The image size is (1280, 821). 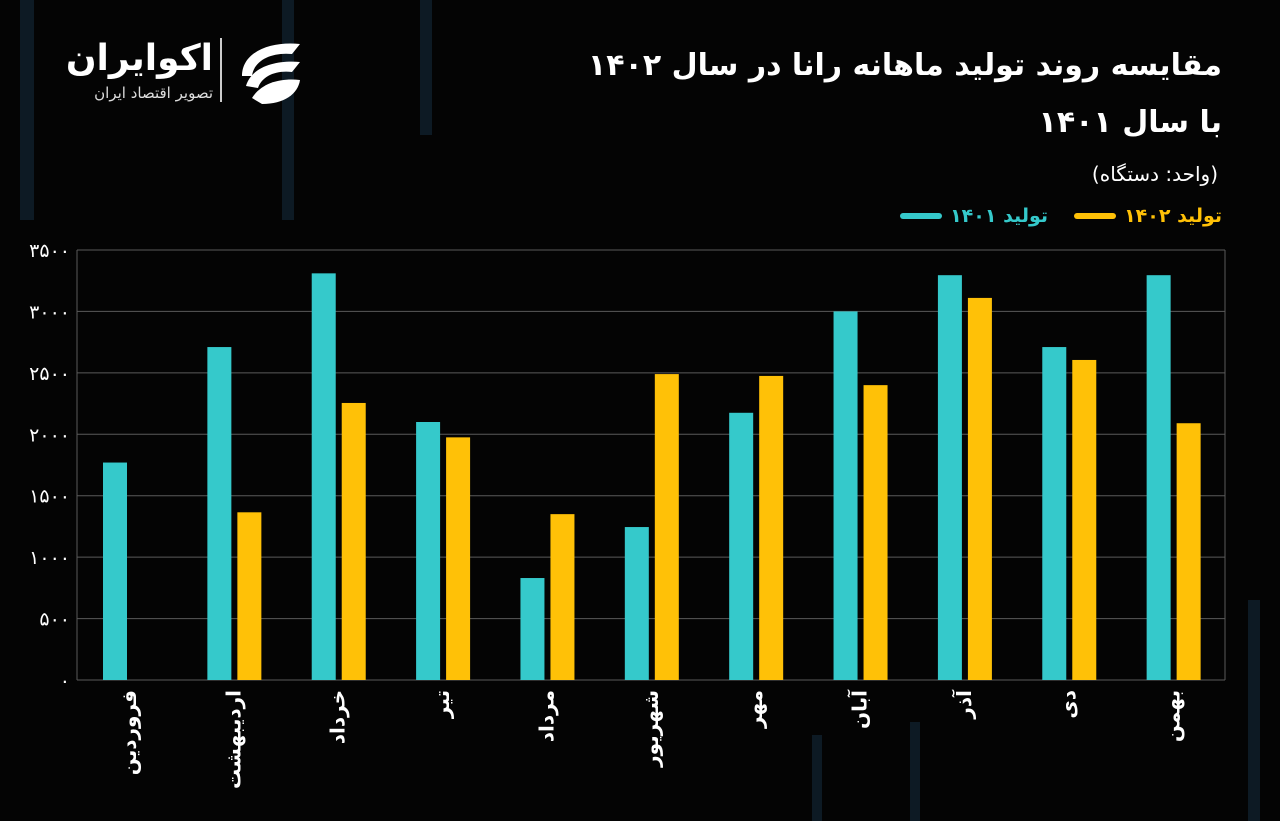 I want to click on y-tick-label: ۱۵۰۰, so click(x=49, y=497).